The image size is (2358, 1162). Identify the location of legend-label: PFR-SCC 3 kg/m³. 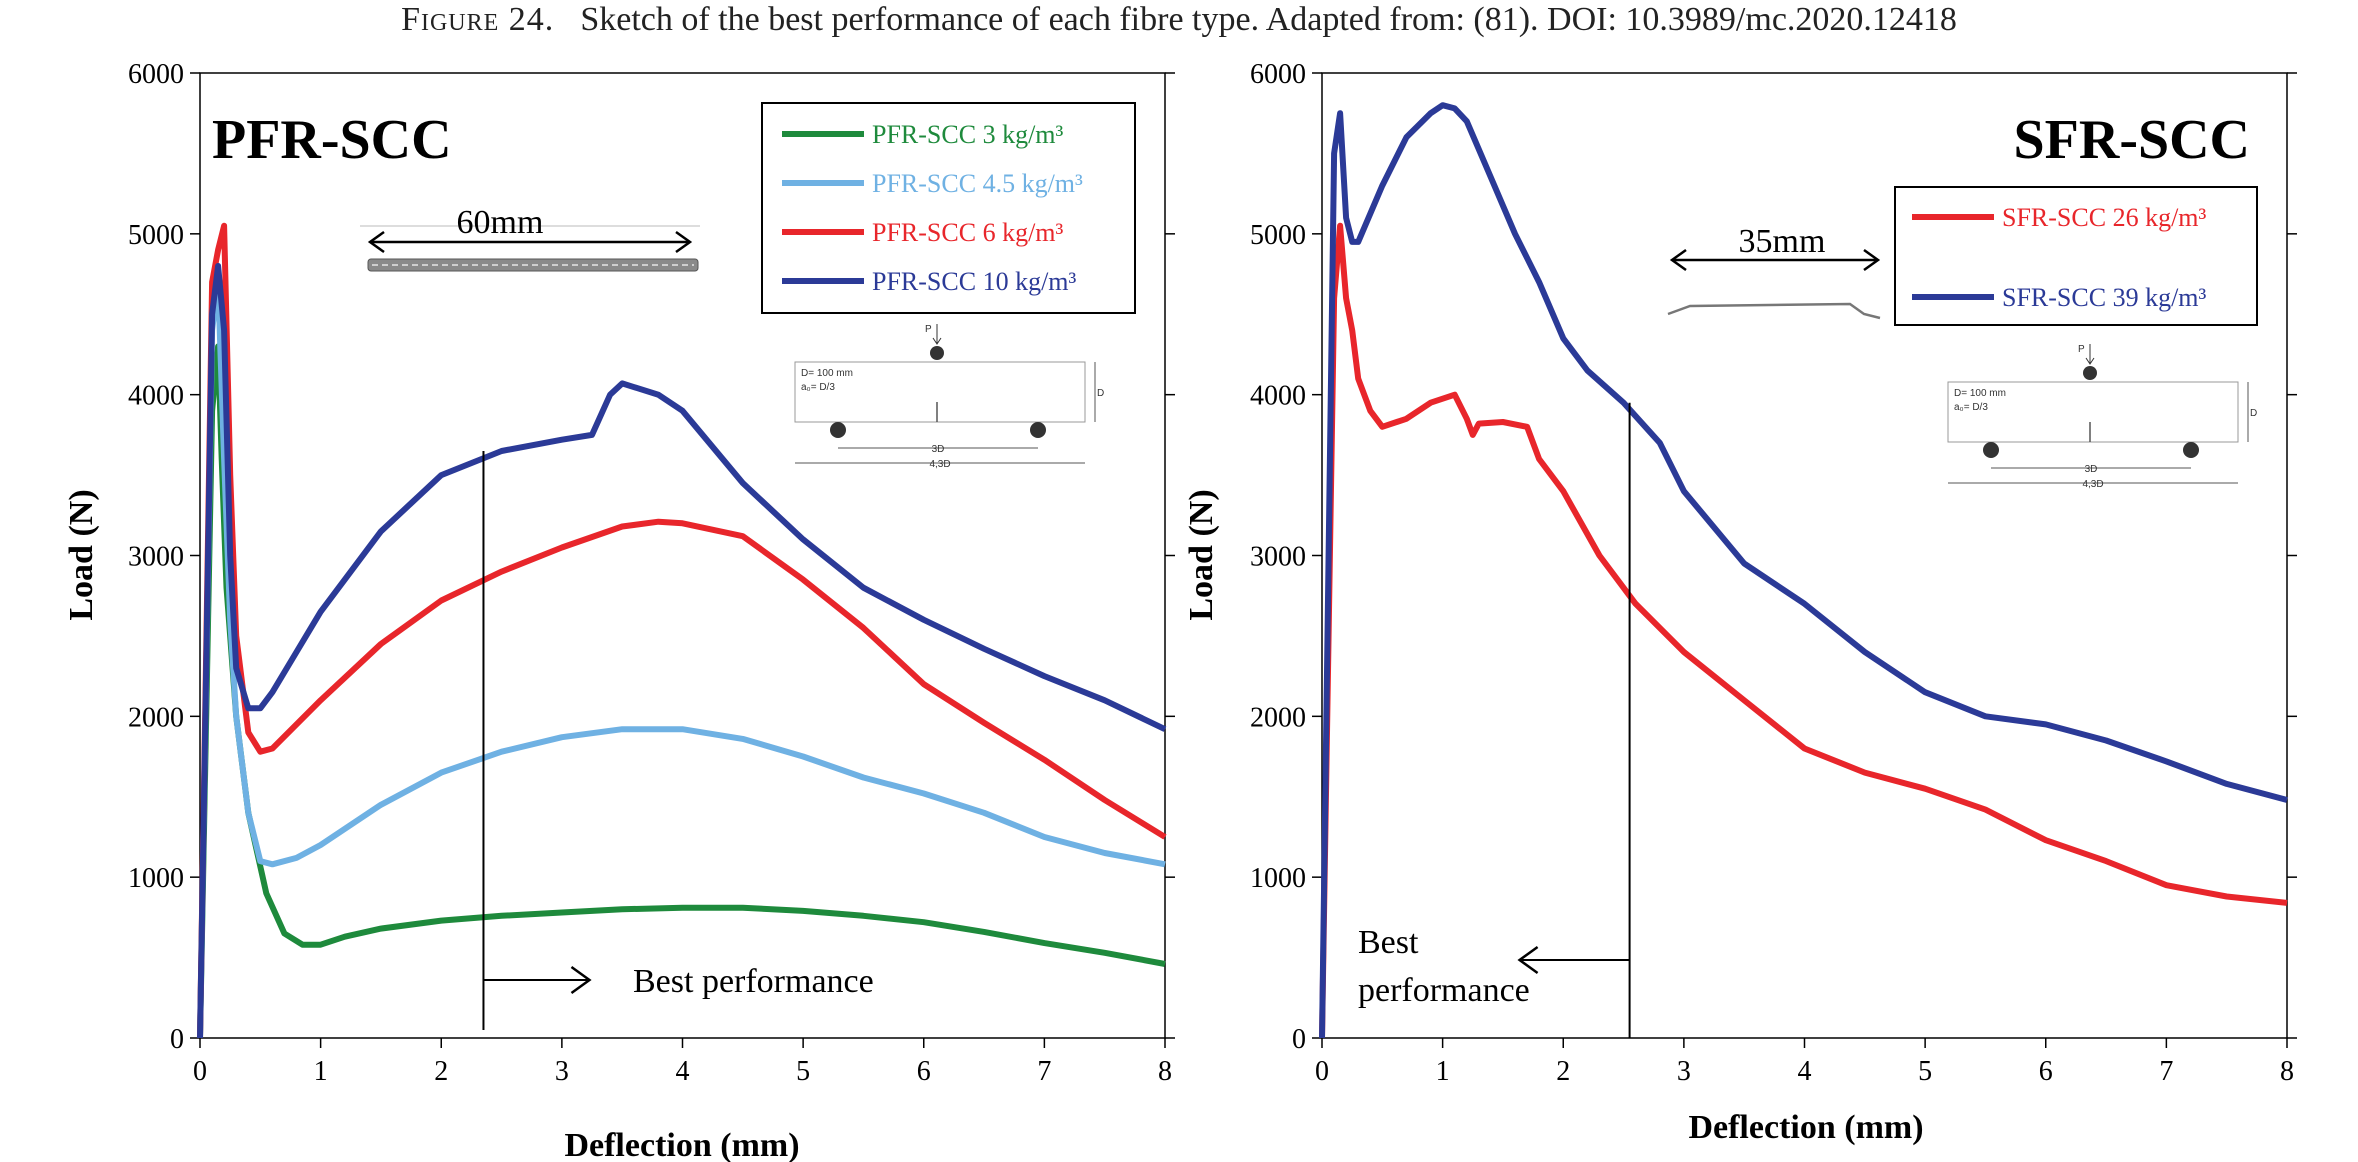
(968, 134).